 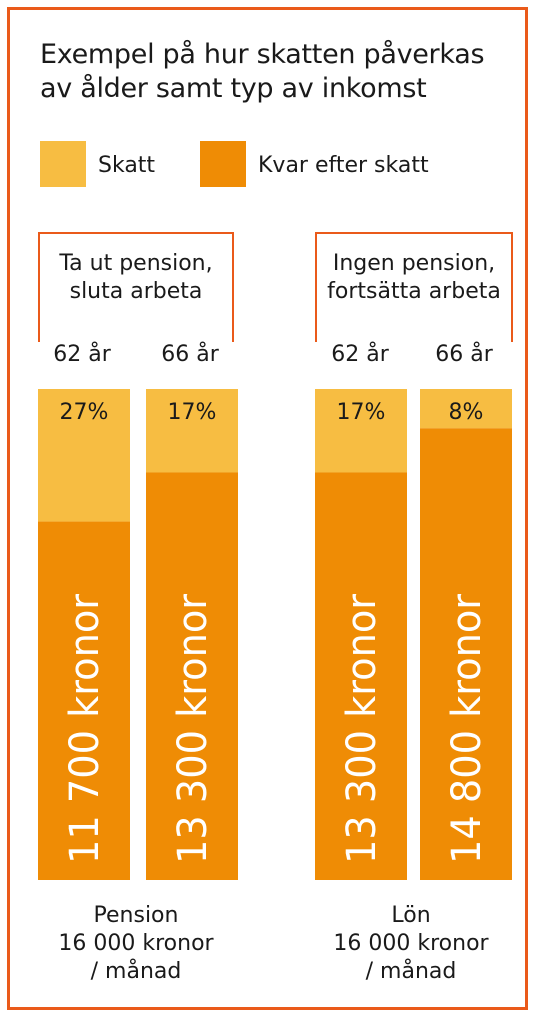 I want to click on label-kvar-amount-4: 14 800 kronor, so click(x=467, y=728).